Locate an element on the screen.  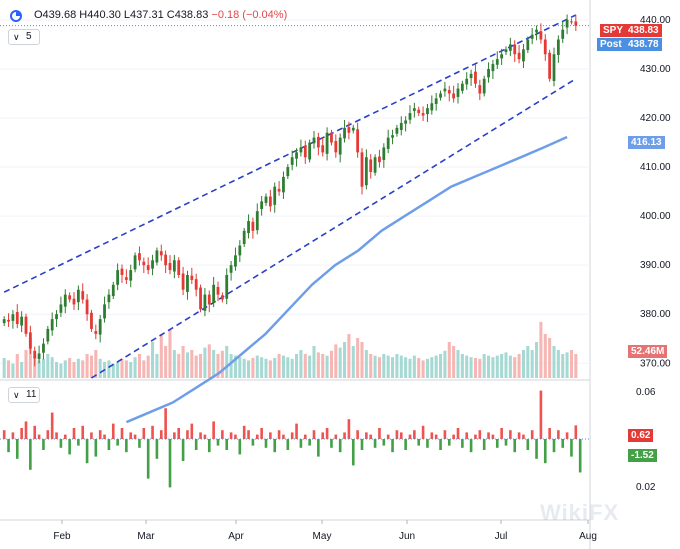
x-tick-label: Feb is located at coordinates (62, 536).